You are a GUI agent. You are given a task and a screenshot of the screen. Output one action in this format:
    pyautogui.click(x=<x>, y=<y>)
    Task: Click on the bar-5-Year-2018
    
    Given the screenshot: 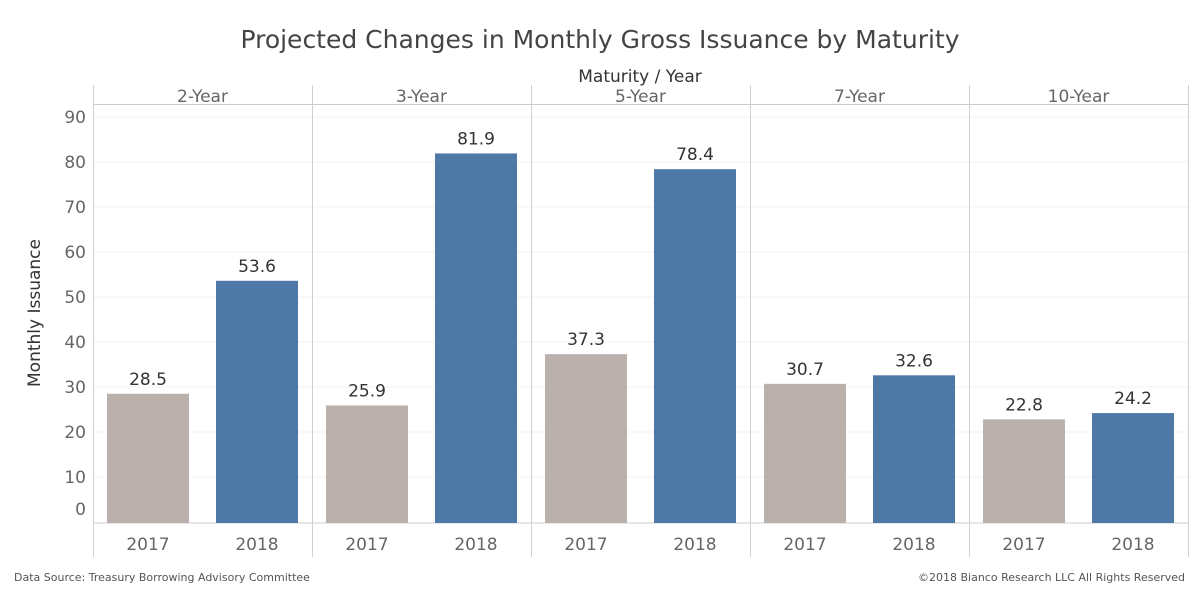 What is the action you would take?
    pyautogui.click(x=695, y=346)
    